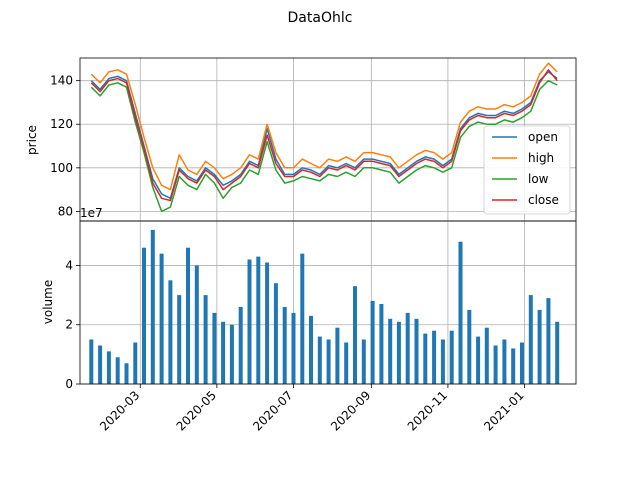 This screenshot has width=640, height=480. Describe the element at coordinates (503, 410) in the screenshot. I see `x-tick-label: 2021-01` at that location.